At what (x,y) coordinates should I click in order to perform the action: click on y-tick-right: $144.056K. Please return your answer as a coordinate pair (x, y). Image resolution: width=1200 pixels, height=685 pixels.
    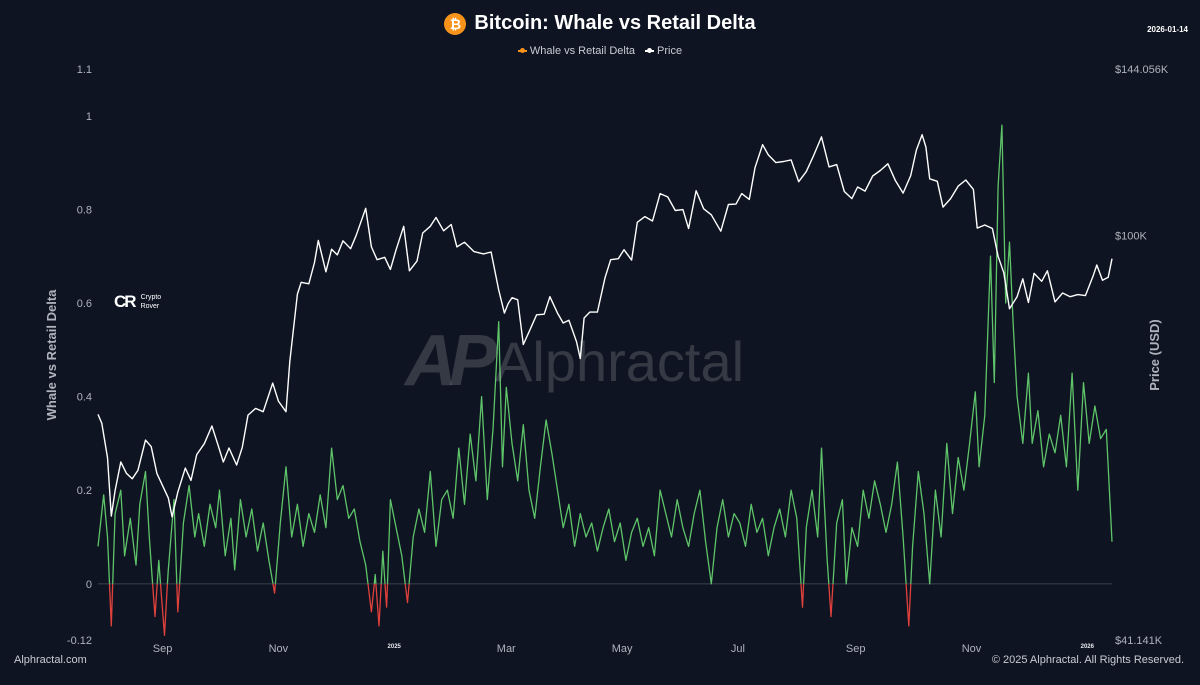
    Looking at the image, I should click on (1142, 70).